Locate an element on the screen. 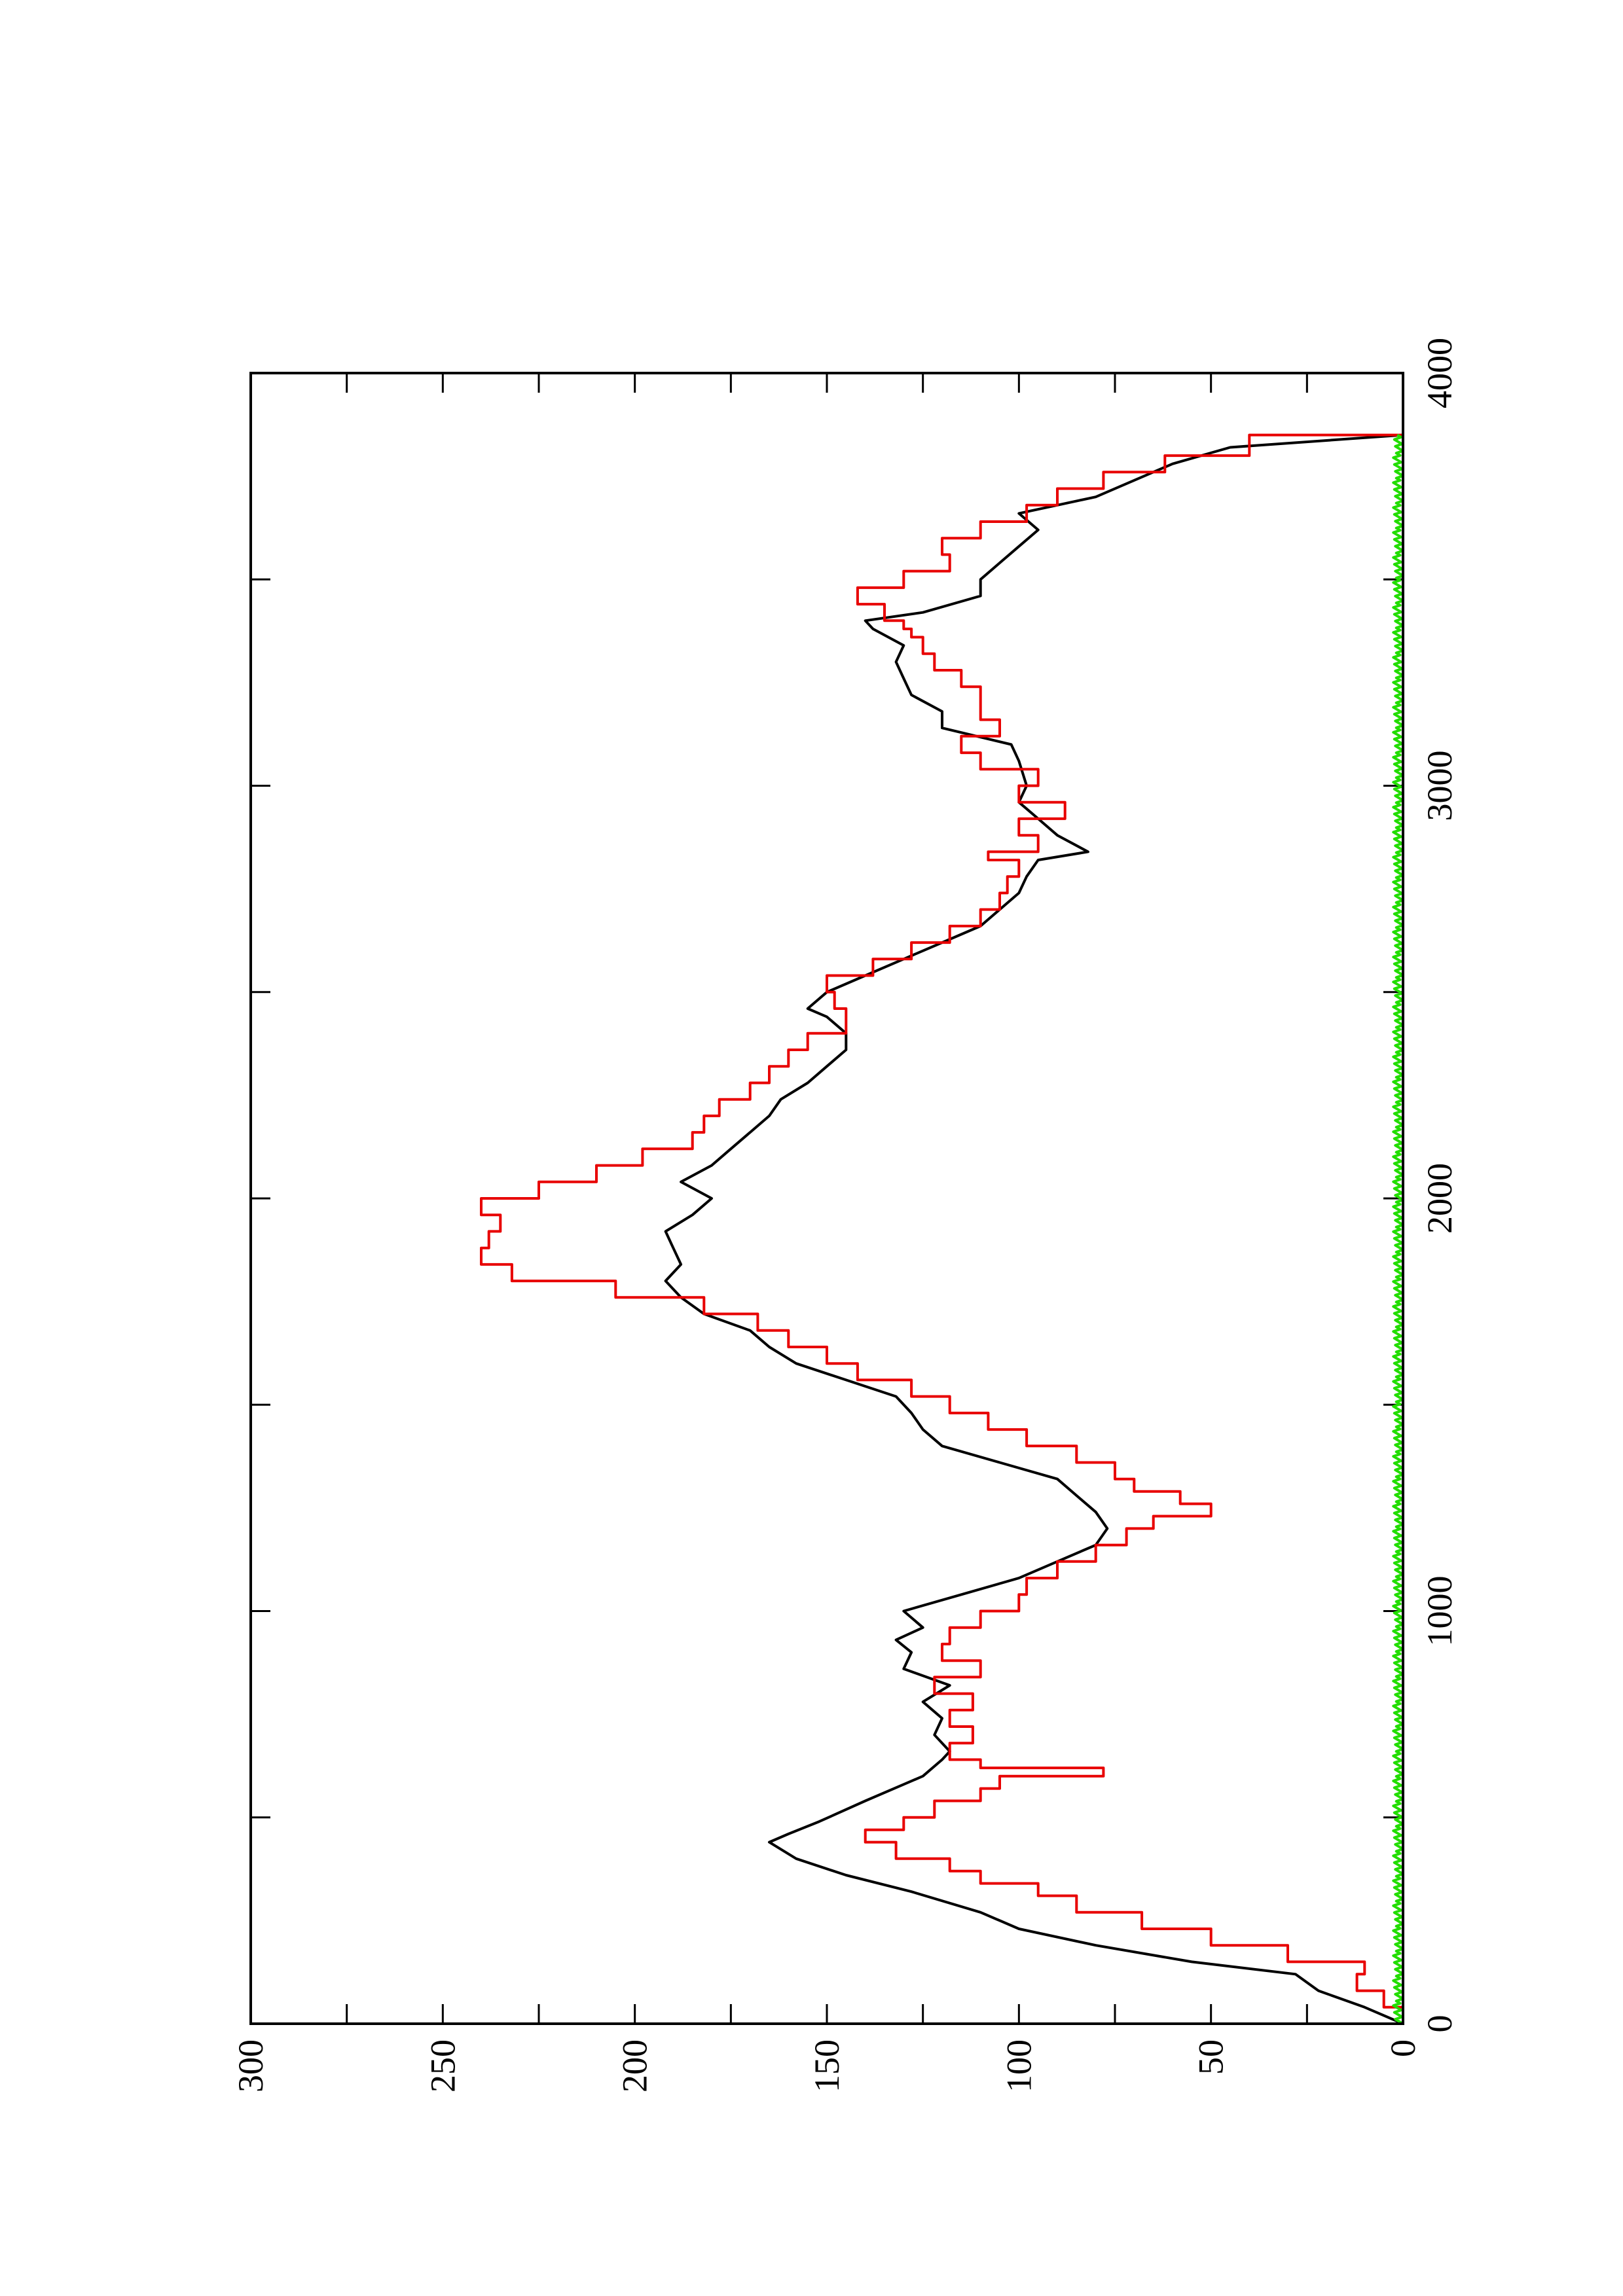  x-tick-label: 1000 is located at coordinates (1439, 1611).